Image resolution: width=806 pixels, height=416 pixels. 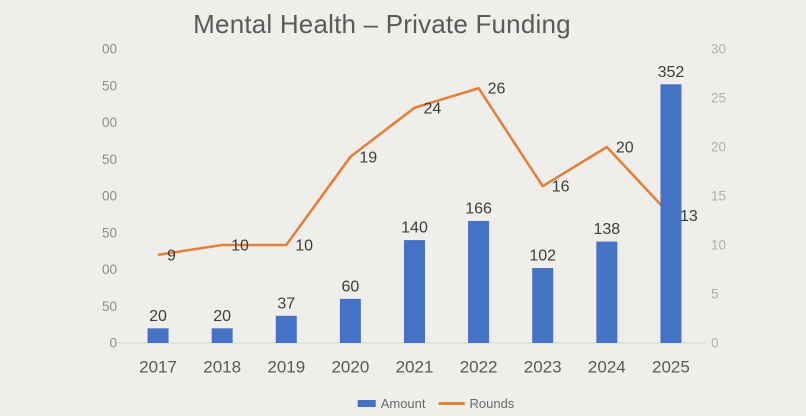 What do you see at coordinates (715, 343) in the screenshot?
I see `right-axis-tick-label: 0` at bounding box center [715, 343].